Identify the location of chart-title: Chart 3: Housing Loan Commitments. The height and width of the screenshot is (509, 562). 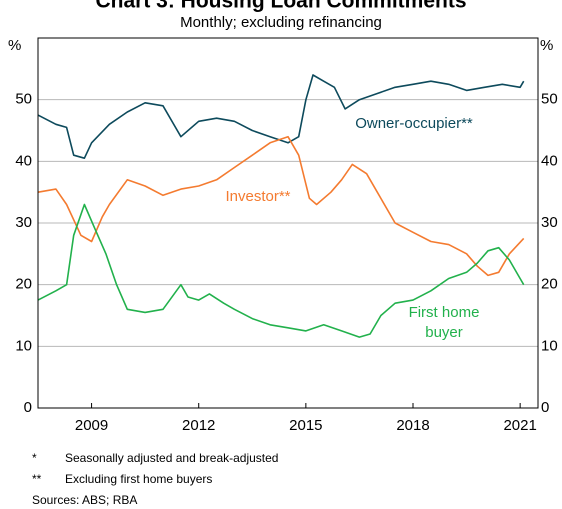
(280, 6).